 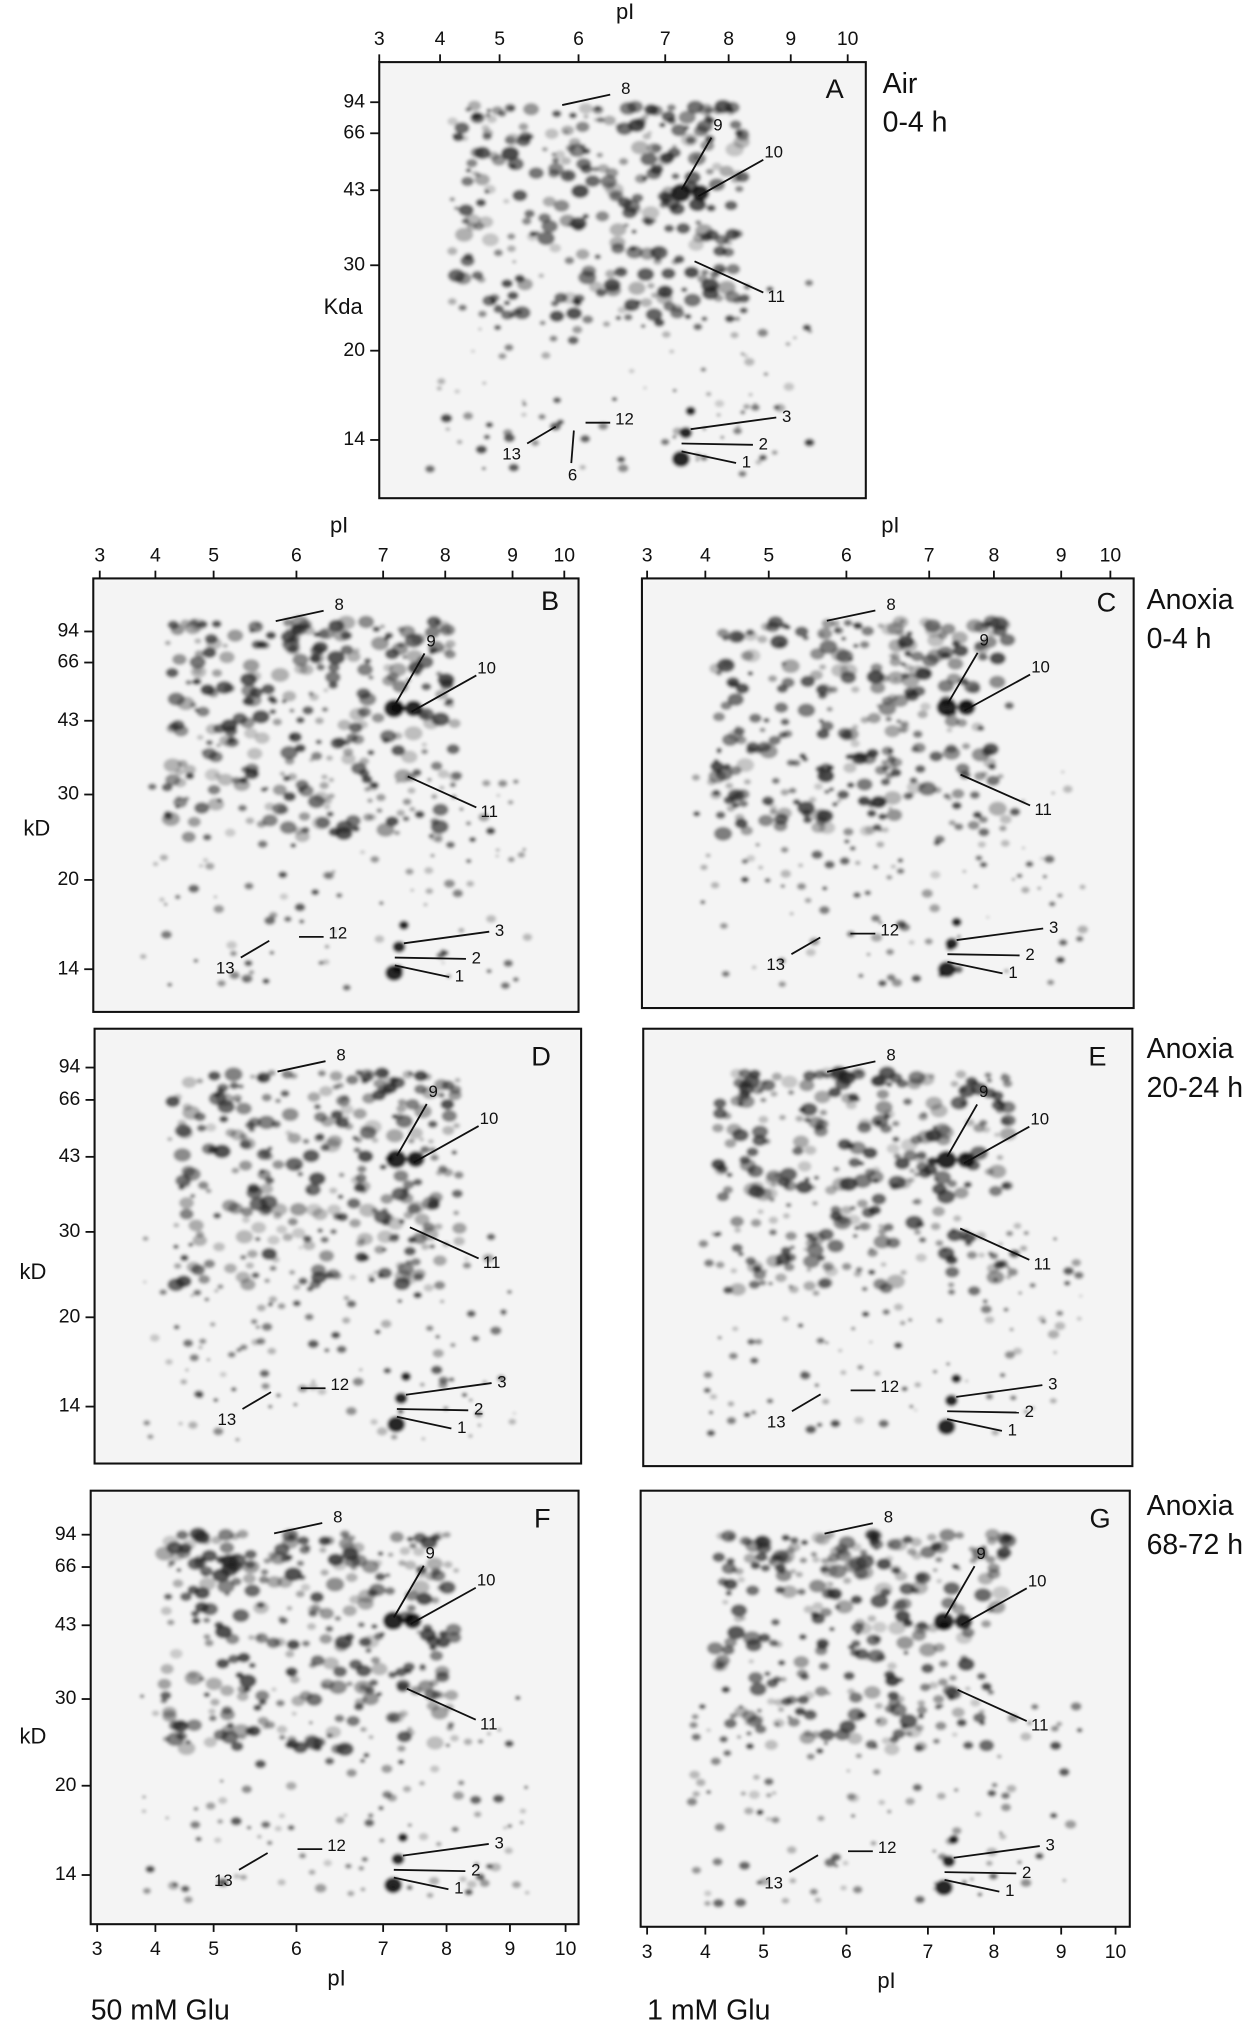 What do you see at coordinates (99, 556) in the screenshot?
I see `x-tick-label: 3` at bounding box center [99, 556].